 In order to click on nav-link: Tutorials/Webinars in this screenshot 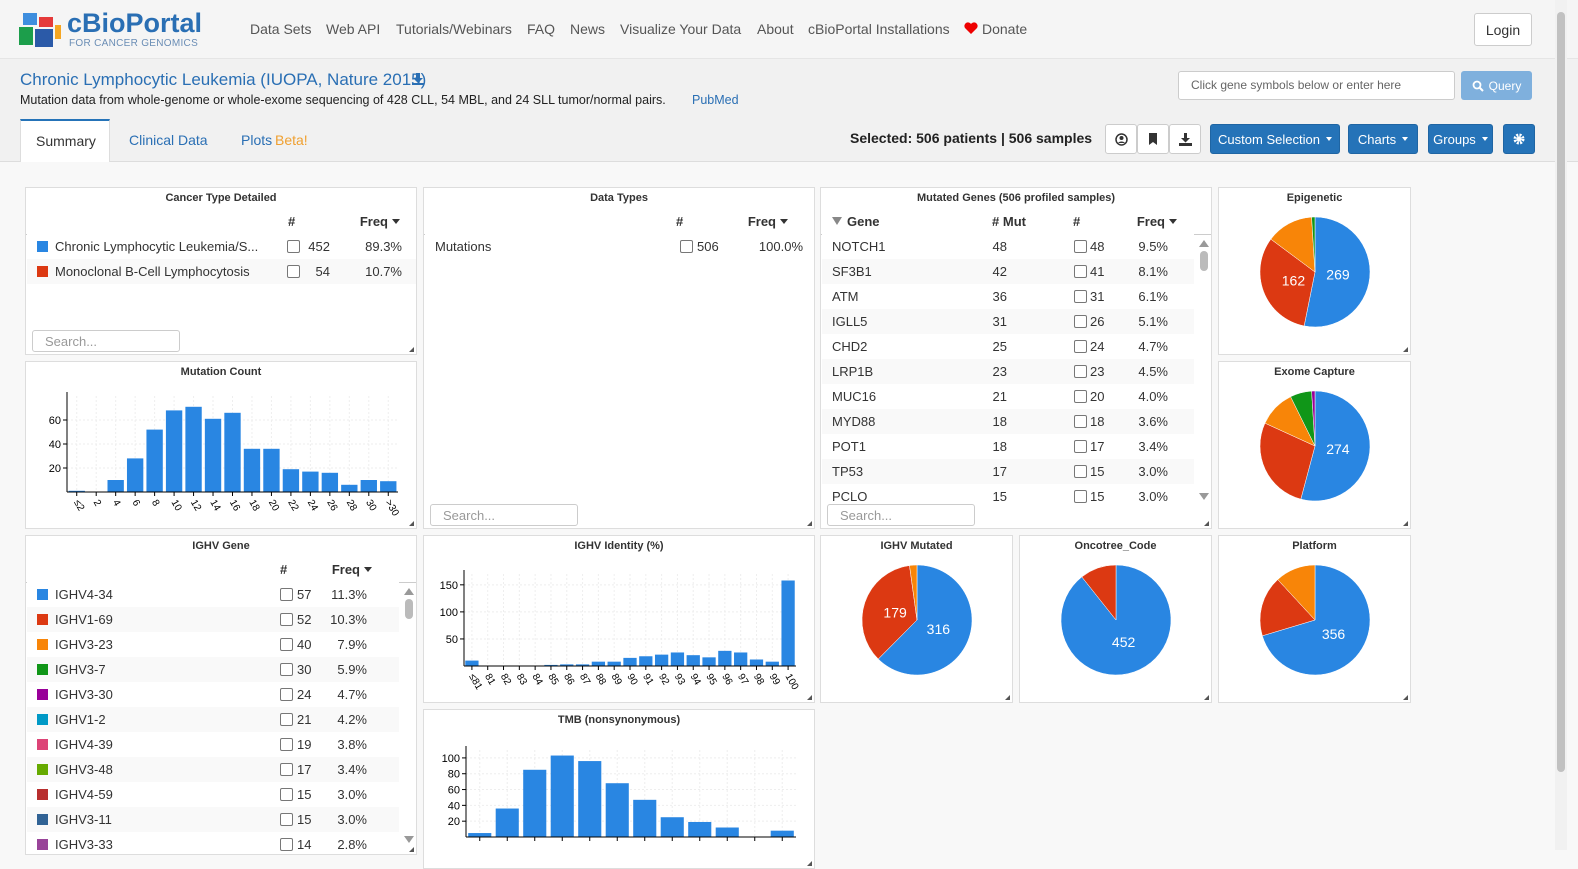, I will do `click(454, 29)`.